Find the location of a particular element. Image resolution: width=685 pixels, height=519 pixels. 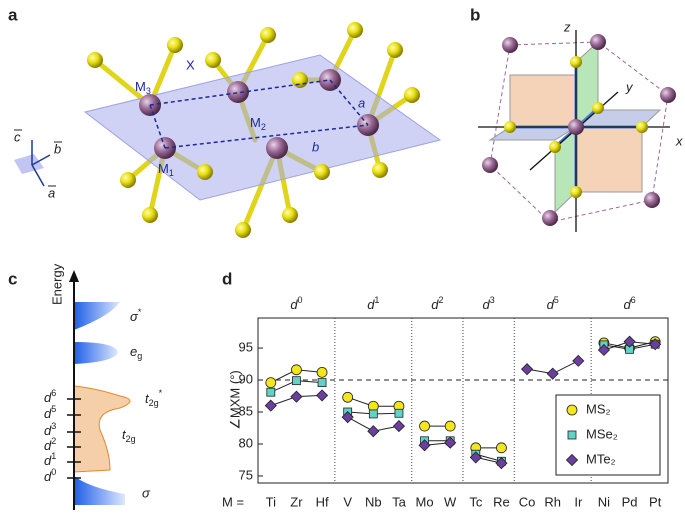

atom-label: X is located at coordinates (190, 64).